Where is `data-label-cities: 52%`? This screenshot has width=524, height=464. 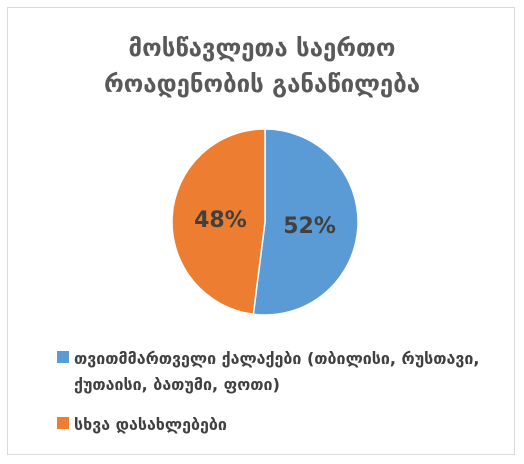 data-label-cities: 52% is located at coordinates (309, 226).